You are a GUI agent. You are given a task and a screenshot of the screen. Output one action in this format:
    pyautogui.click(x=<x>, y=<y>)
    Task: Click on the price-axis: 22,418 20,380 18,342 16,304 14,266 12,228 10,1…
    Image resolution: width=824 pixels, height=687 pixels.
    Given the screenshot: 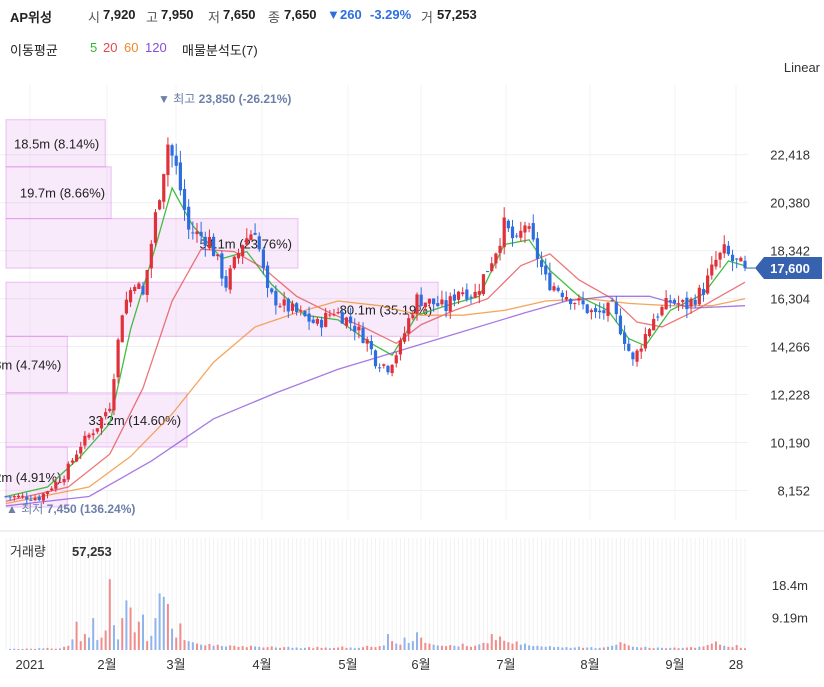 What is the action you would take?
    pyautogui.click(x=783, y=323)
    